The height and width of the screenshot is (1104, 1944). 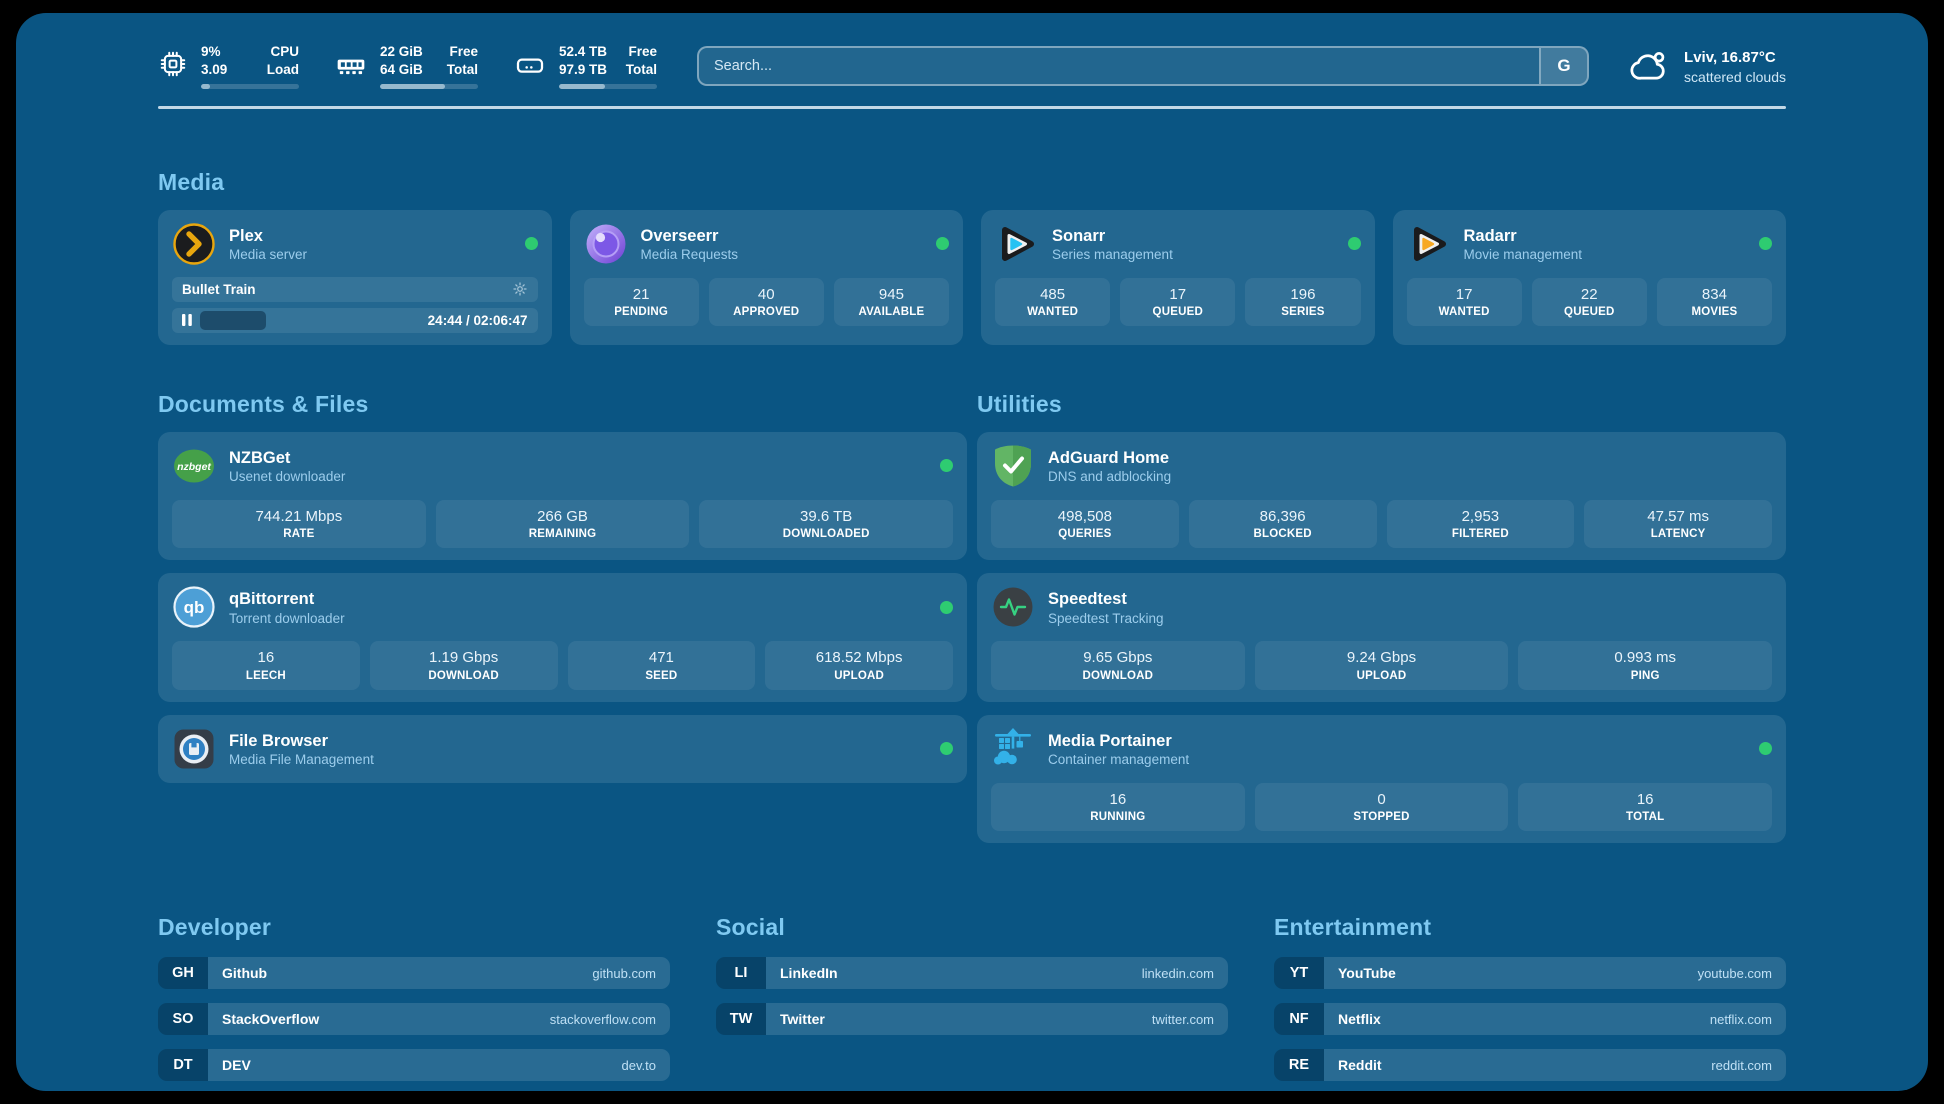 What do you see at coordinates (606, 244) in the screenshot?
I see `overseerr-icon` at bounding box center [606, 244].